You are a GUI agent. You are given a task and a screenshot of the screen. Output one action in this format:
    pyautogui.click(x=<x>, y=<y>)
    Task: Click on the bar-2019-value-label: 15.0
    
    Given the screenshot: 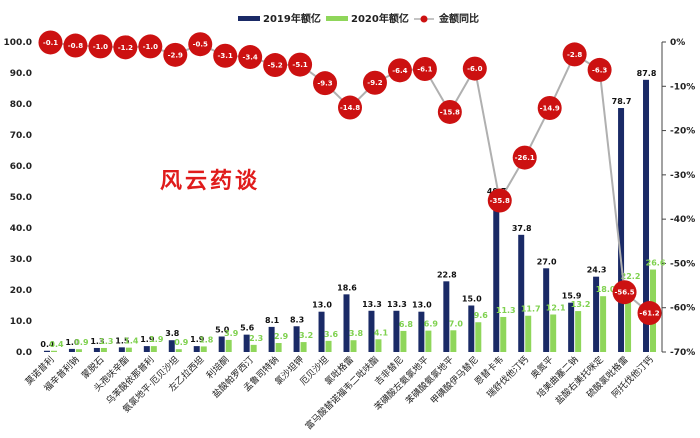 What is the action you would take?
    pyautogui.click(x=472, y=299)
    